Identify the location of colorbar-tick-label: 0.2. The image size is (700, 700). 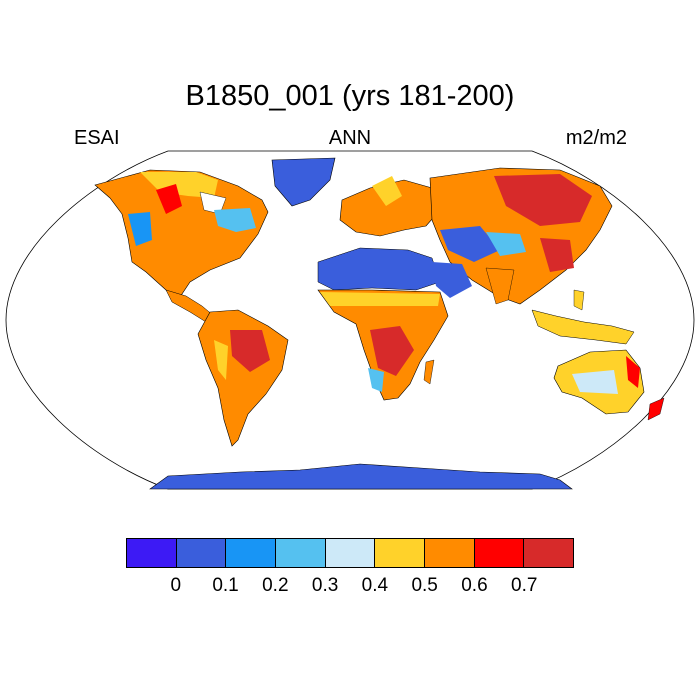
(275, 585).